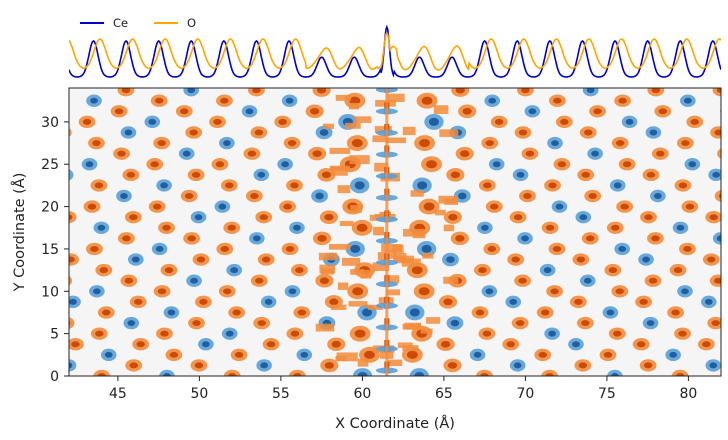  Describe the element at coordinates (199, 394) in the screenshot. I see `x-tick-label: 50` at that location.